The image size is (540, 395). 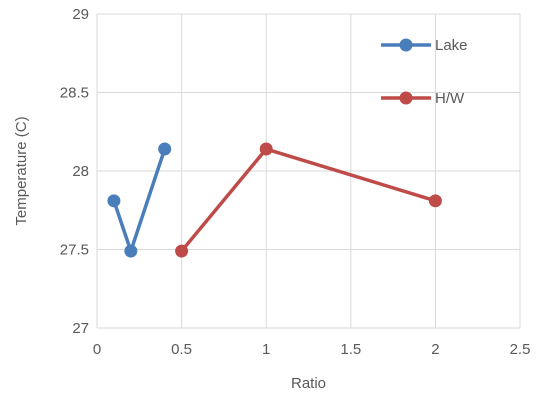 I want to click on y-tick-label: 27.5, so click(x=74, y=250).